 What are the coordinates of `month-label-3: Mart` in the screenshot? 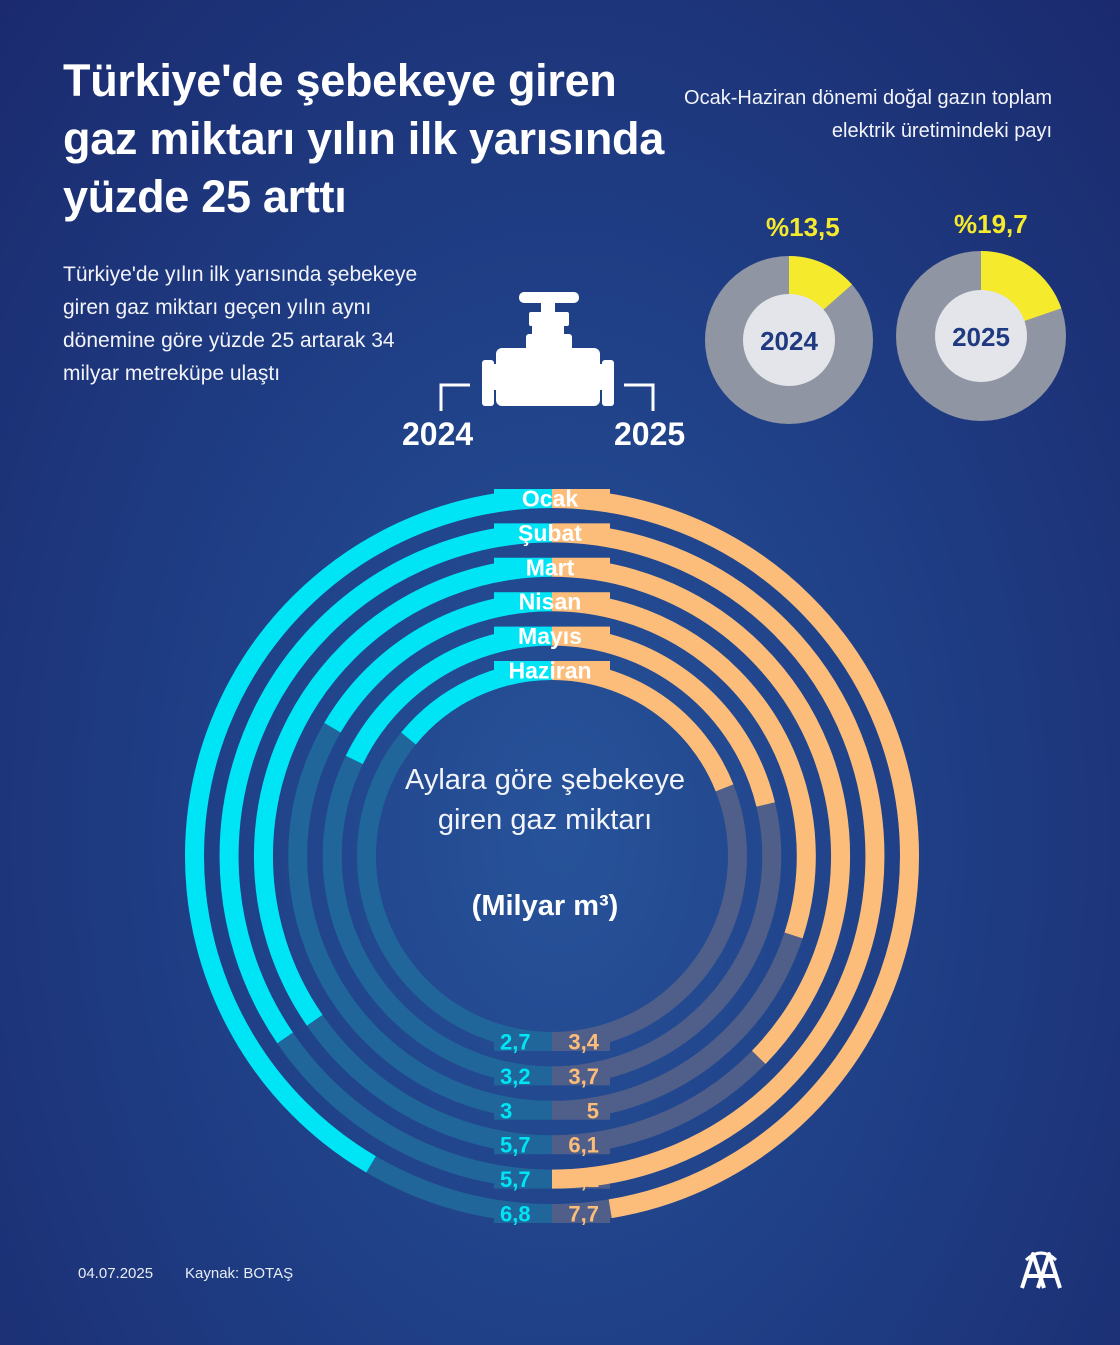 It's located at (550, 567).